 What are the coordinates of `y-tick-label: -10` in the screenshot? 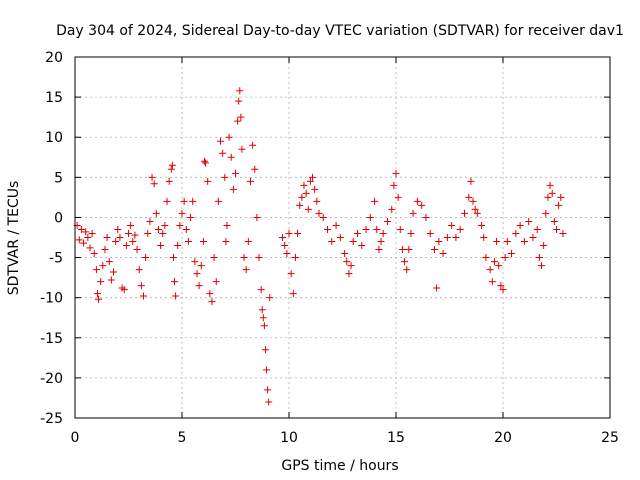 It's located at (51, 299).